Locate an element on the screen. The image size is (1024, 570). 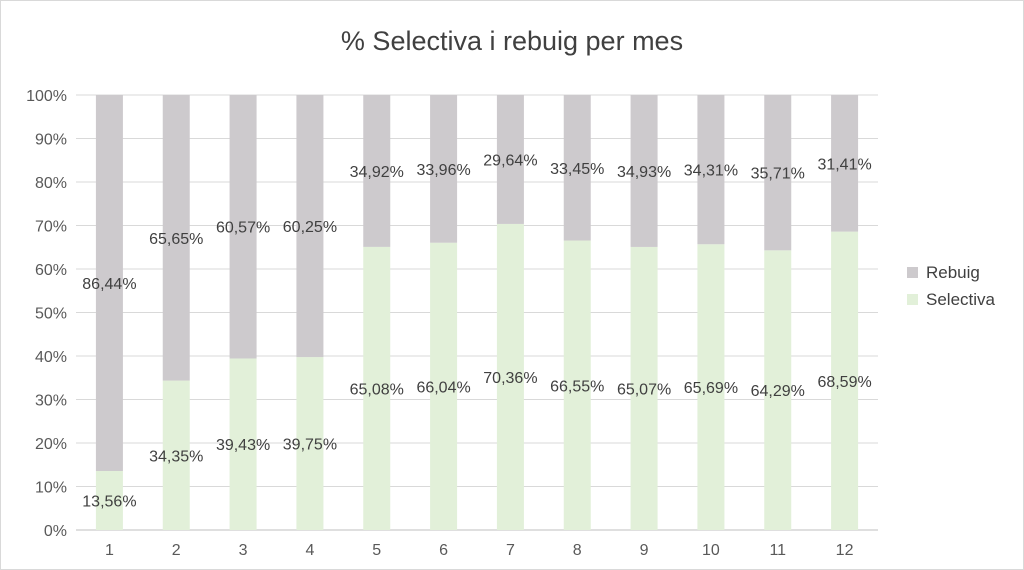
data-label-rebuig: 60,25% is located at coordinates (310, 227).